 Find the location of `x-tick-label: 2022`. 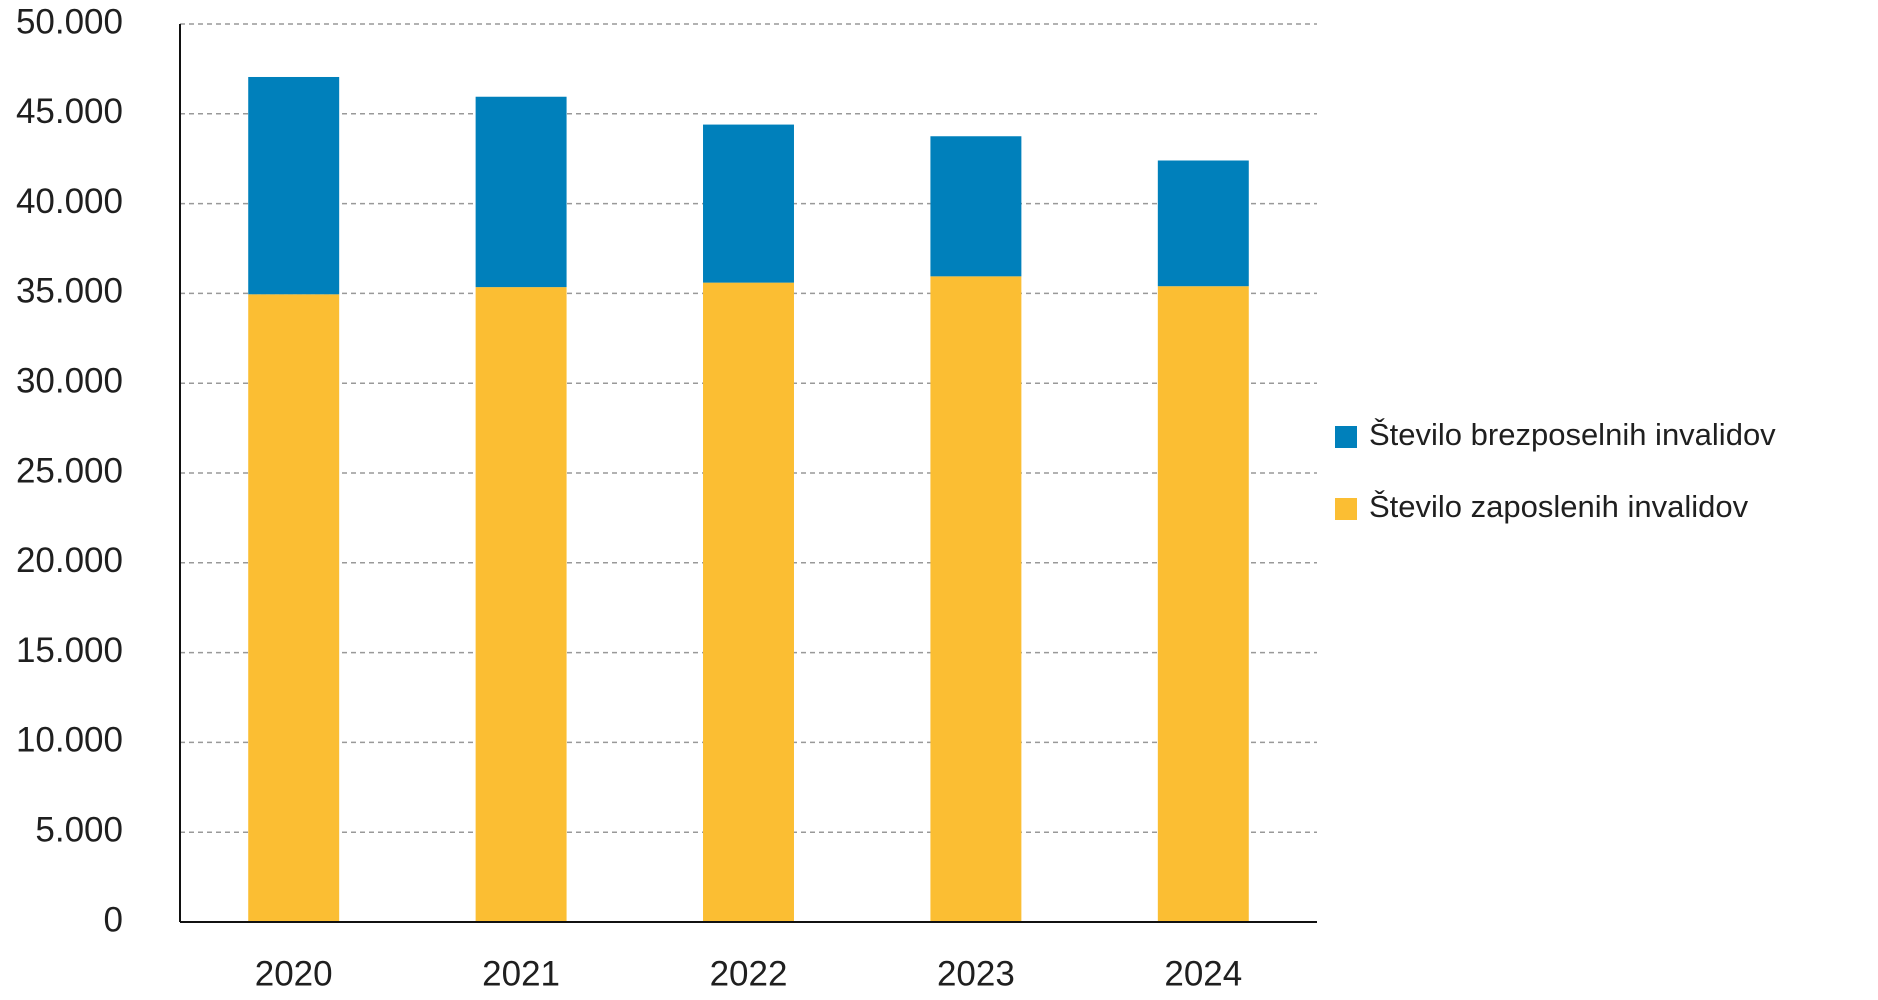

x-tick-label: 2022 is located at coordinates (749, 973).